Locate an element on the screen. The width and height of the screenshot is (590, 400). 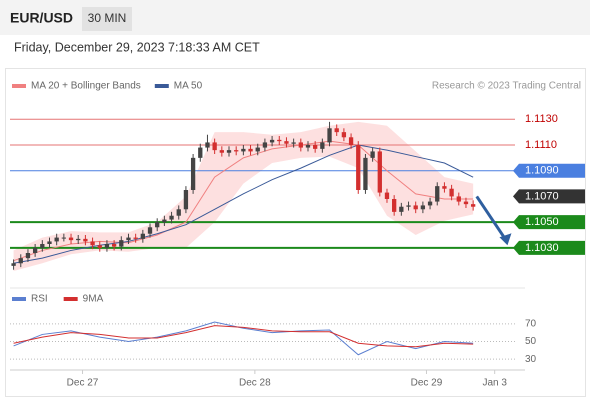
symbol: EUR/USD is located at coordinates (41, 18).